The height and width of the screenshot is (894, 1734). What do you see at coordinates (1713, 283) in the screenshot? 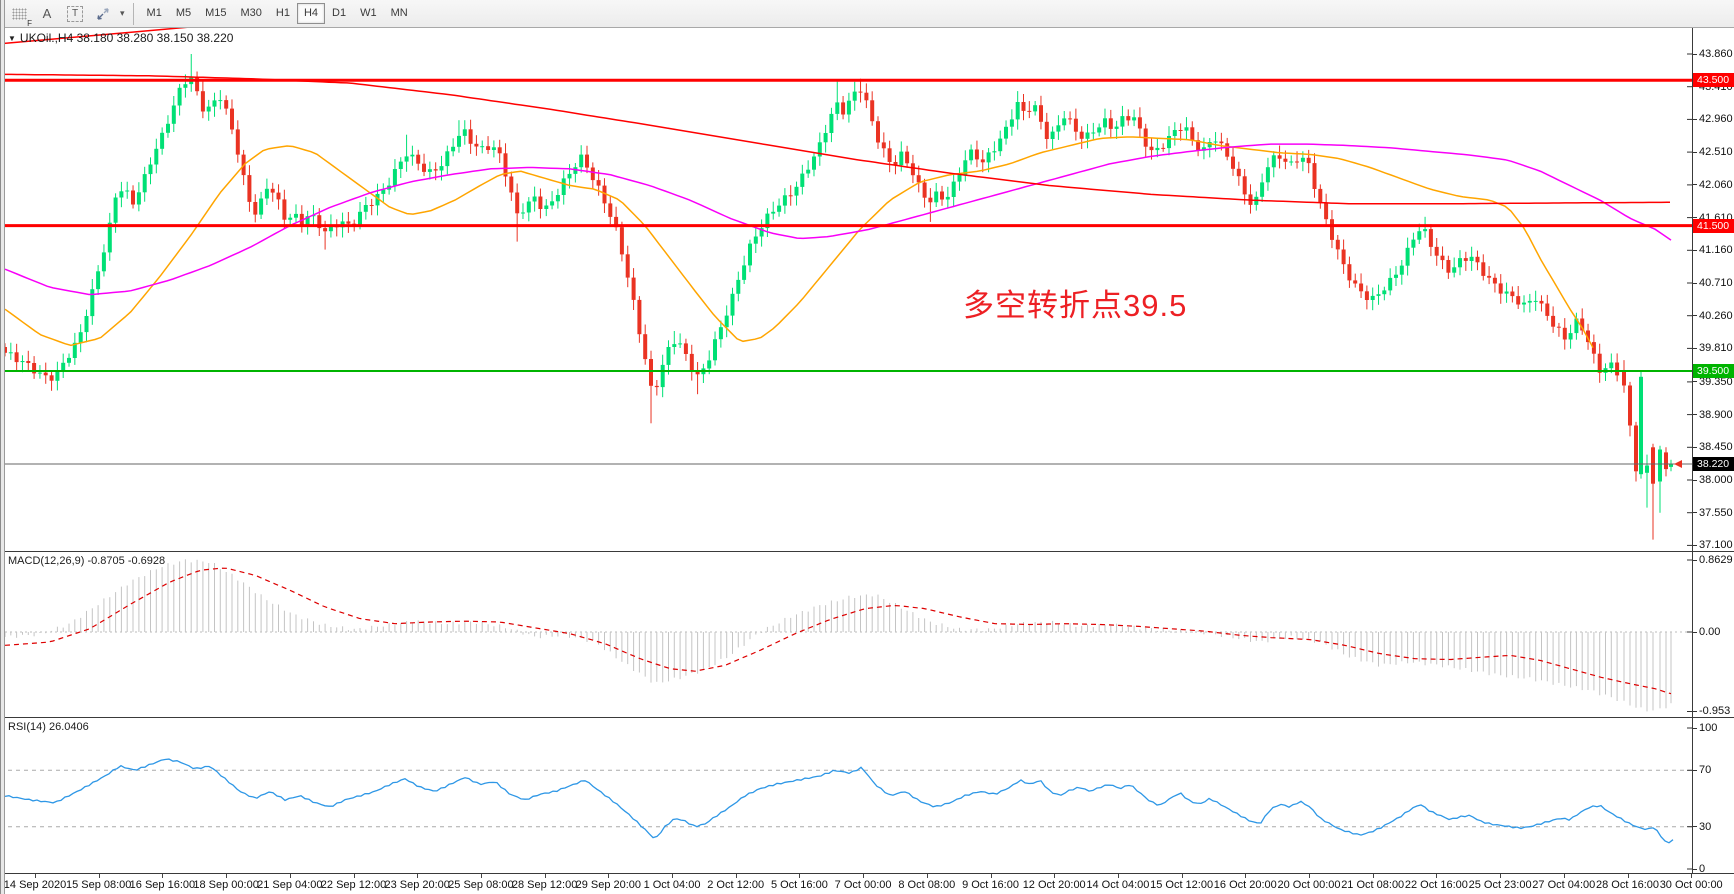
I see `price-tick-40.710: 40.710` at bounding box center [1713, 283].